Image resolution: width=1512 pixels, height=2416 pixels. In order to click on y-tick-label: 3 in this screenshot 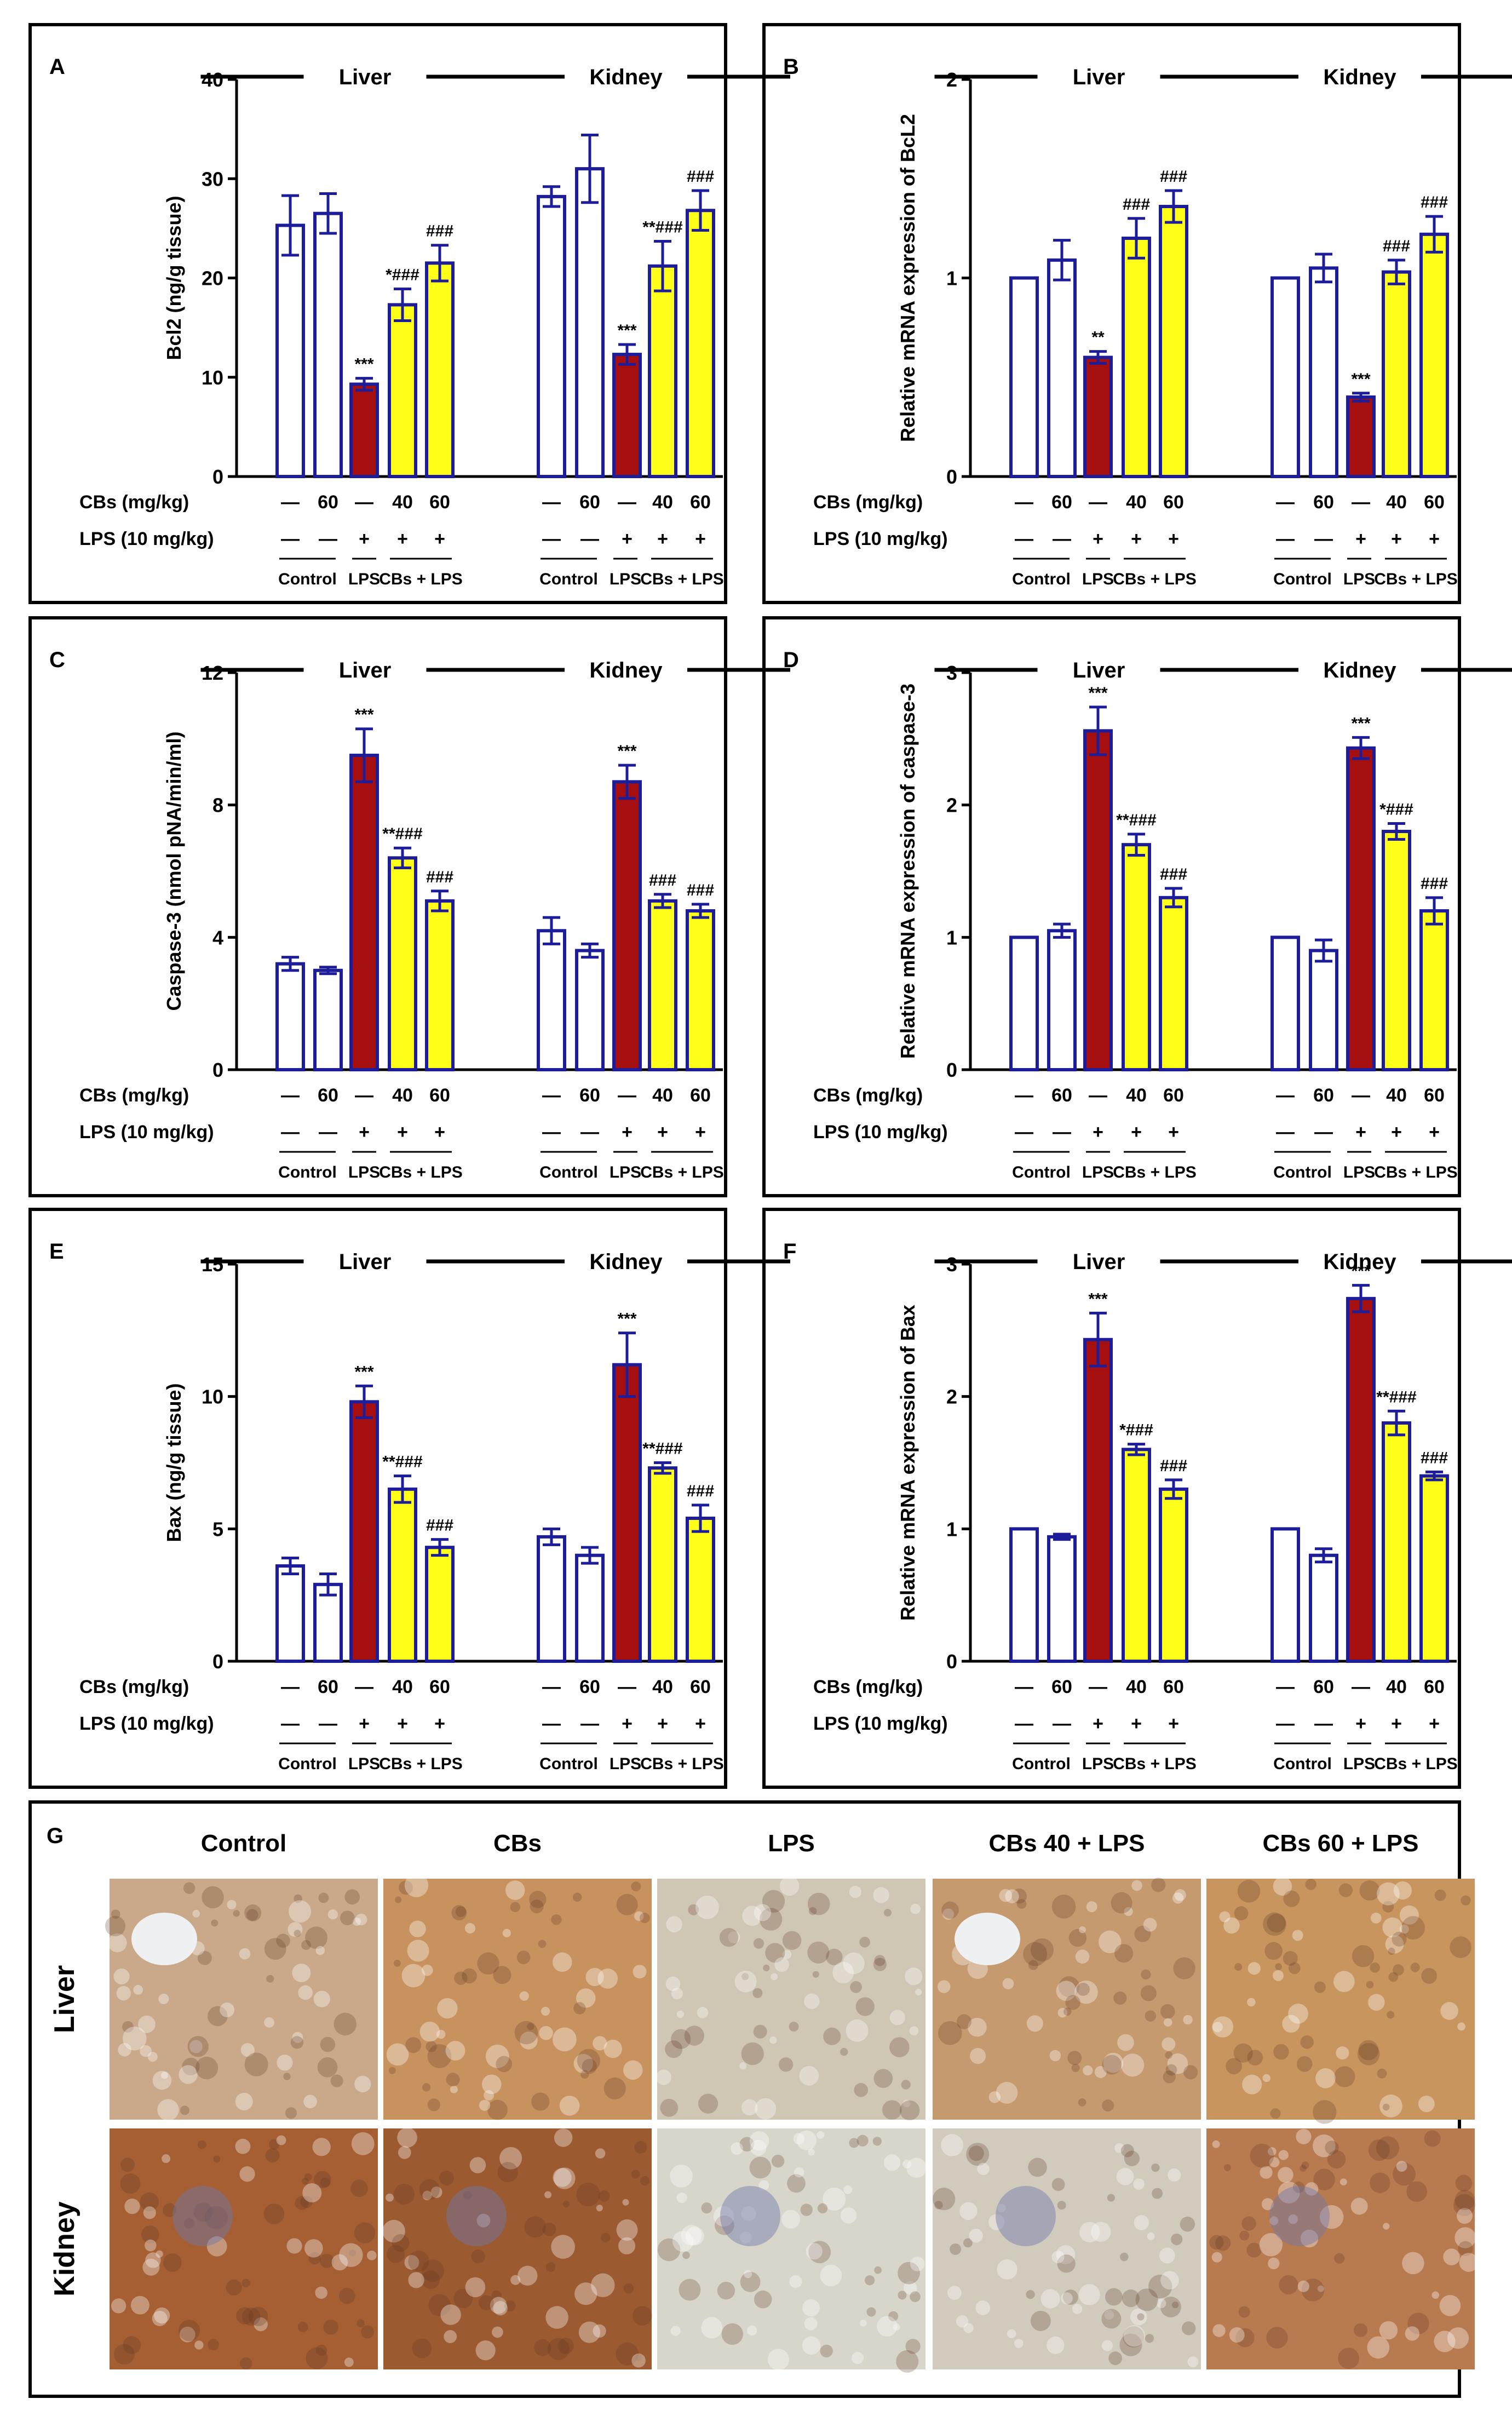, I will do `click(951, 673)`.